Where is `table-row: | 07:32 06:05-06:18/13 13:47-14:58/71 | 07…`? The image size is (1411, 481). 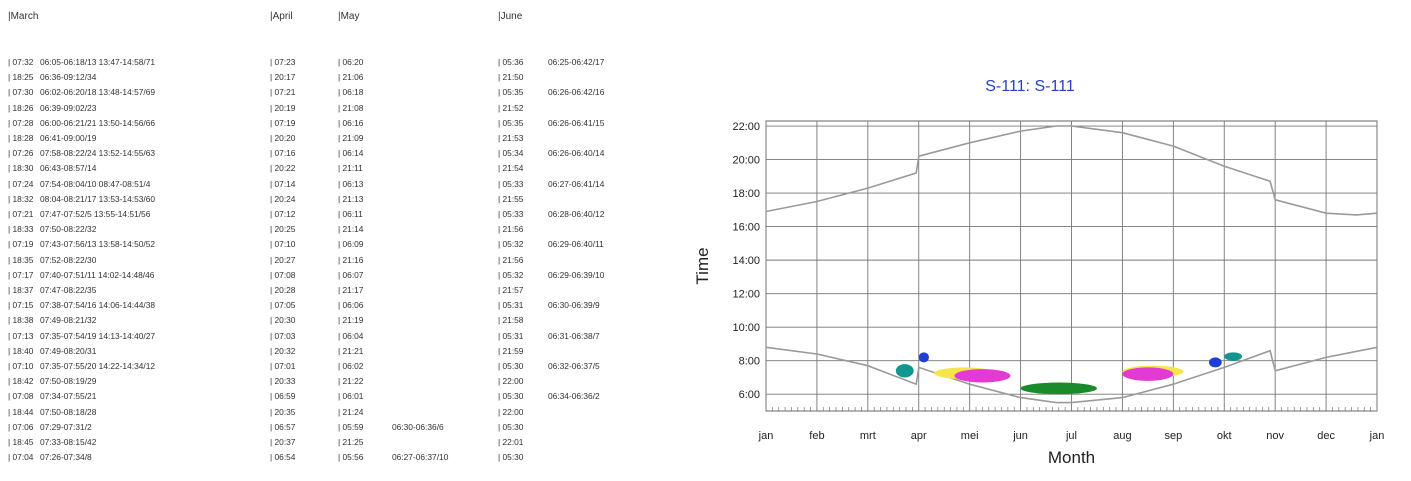 table-row: | 07:32 06:05-06:18/13 13:47-14:58/71 | 07… is located at coordinates (340, 63).